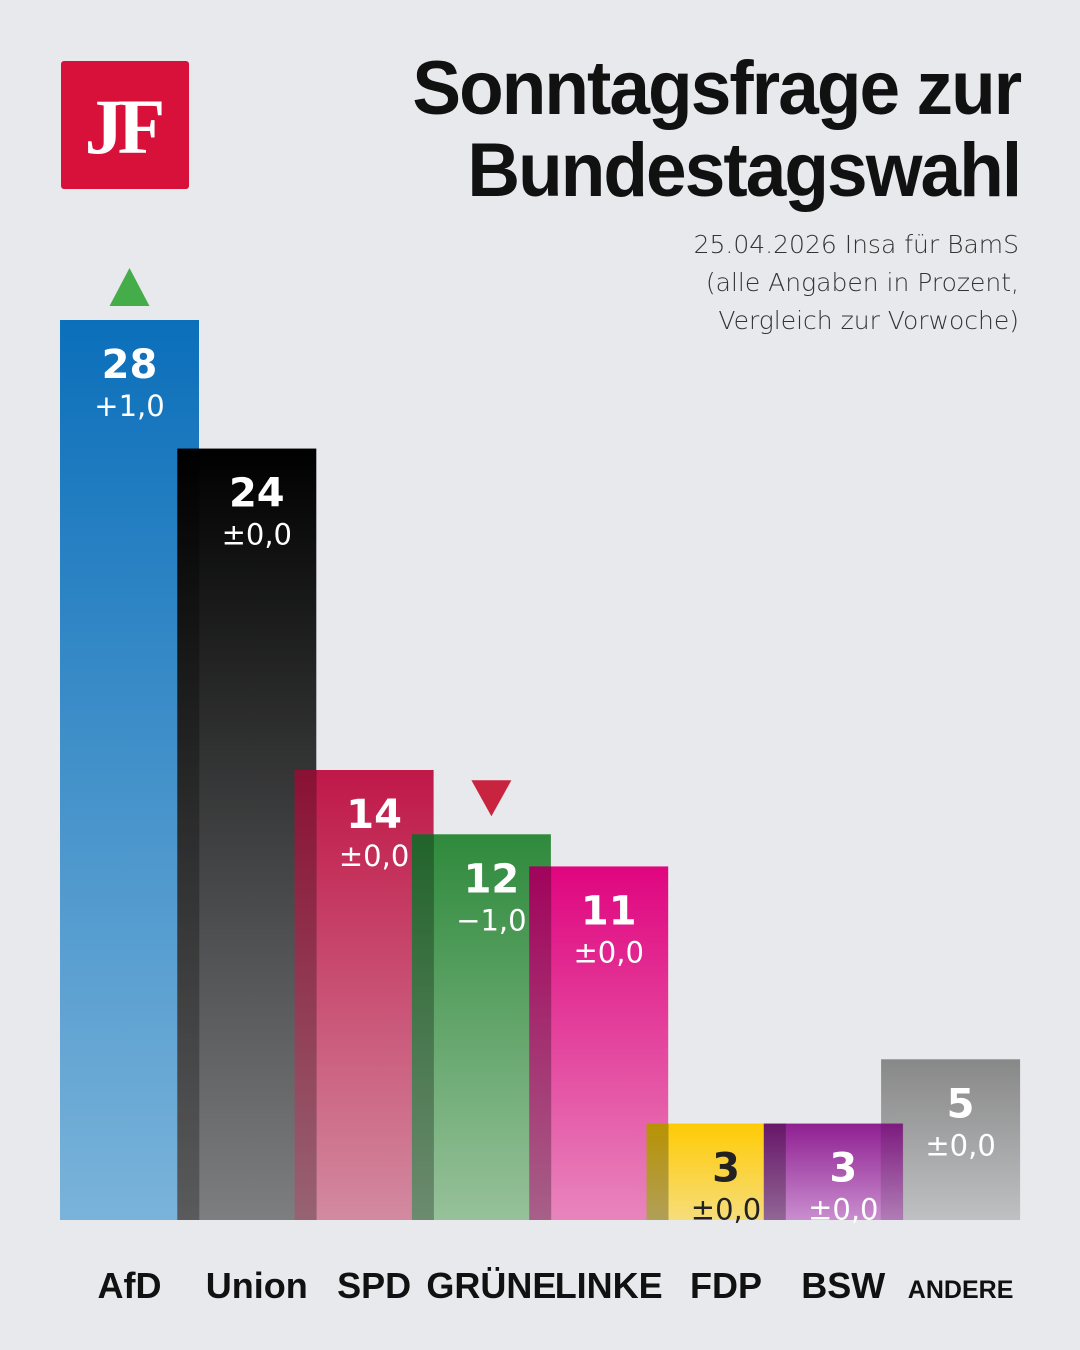 This screenshot has width=1080, height=1350. Describe the element at coordinates (856, 244) in the screenshot. I see `subtitle-line-1: 25.04.2026 Insa für BamS` at that location.